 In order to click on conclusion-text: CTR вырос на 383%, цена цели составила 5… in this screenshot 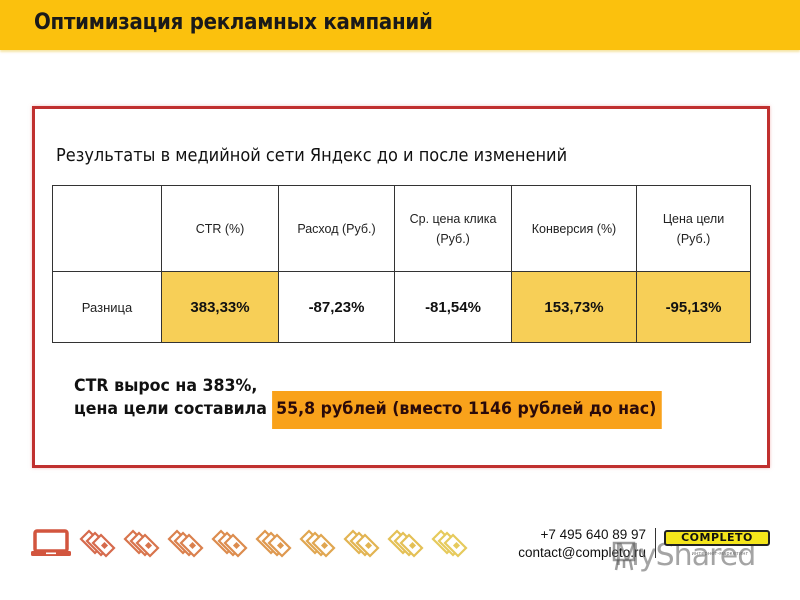, I will do `click(368, 402)`.